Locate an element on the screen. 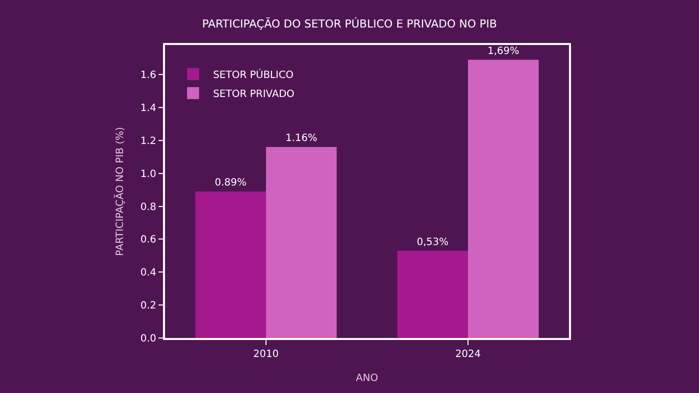 This screenshot has height=393, width=699. data-label: 0.89% is located at coordinates (230, 183).